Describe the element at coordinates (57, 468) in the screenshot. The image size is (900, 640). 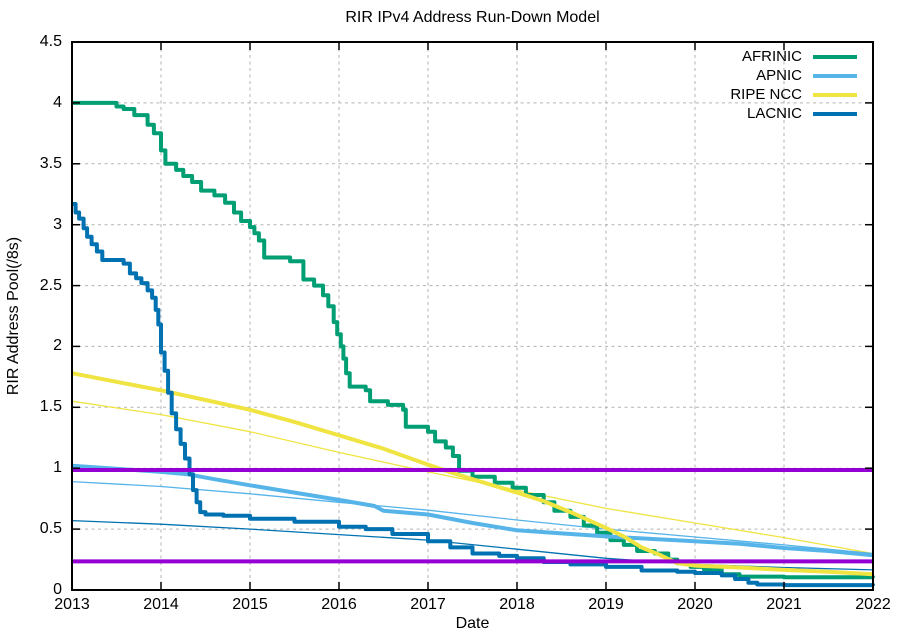
I see `y-tick-label: 1` at that location.